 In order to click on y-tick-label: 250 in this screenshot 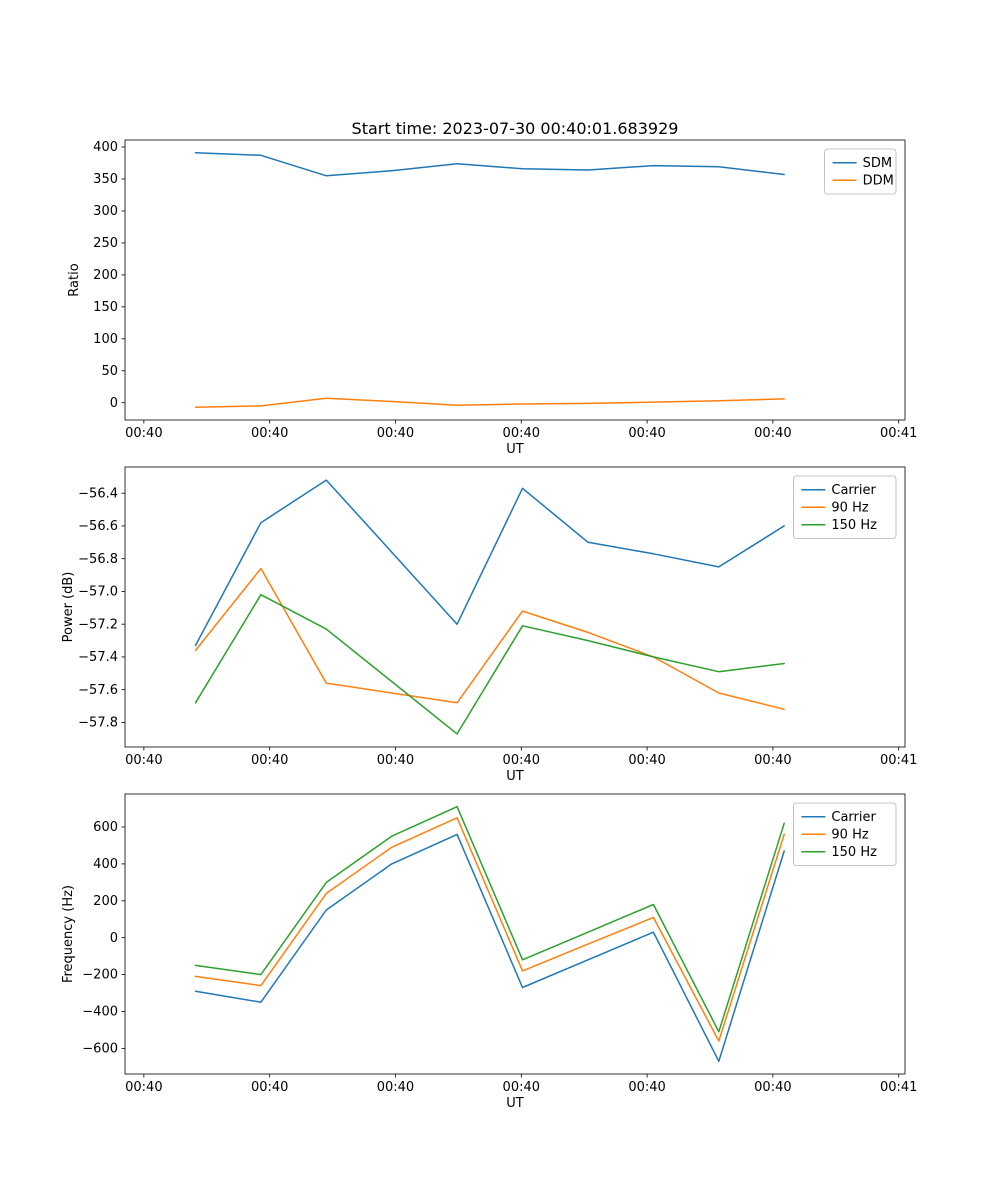, I will do `click(105, 243)`.